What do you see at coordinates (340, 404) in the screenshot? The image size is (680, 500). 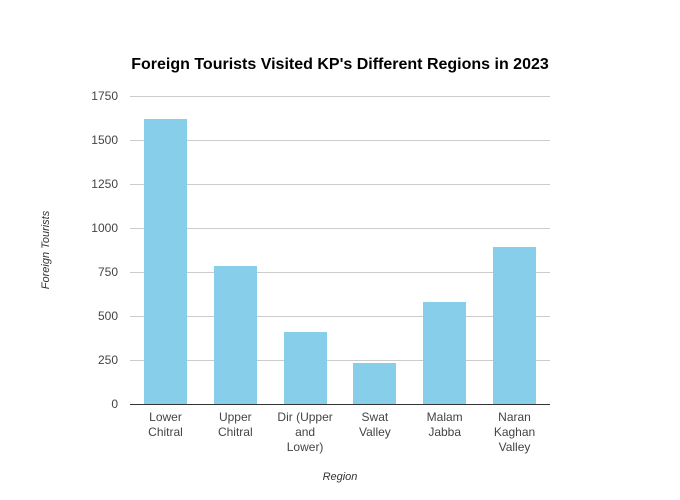 I see `x-axis-line` at bounding box center [340, 404].